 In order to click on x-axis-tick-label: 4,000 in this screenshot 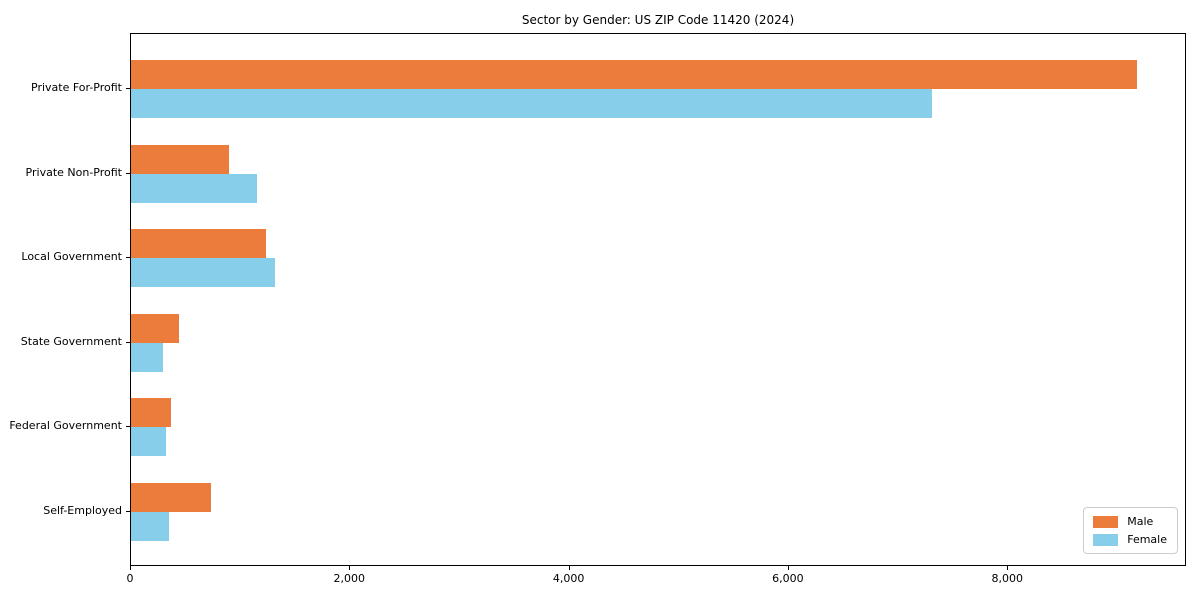, I will do `click(568, 578)`.